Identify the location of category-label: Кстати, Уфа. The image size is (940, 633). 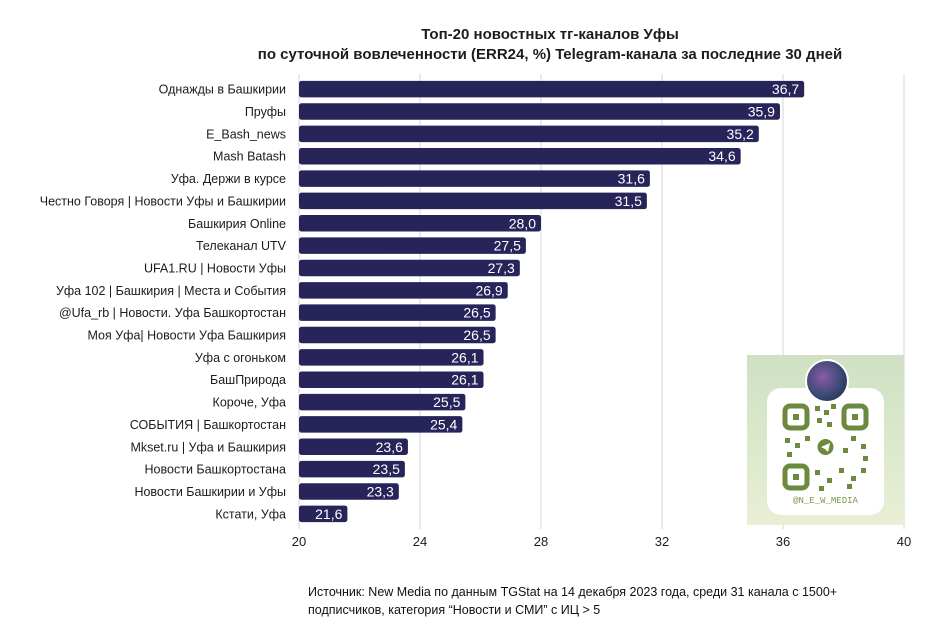
(250, 514).